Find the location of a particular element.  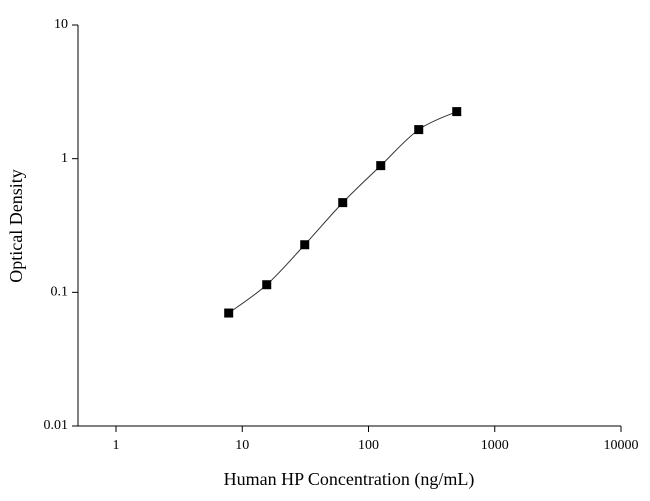

x-tick-label: 10 is located at coordinates (242, 445).